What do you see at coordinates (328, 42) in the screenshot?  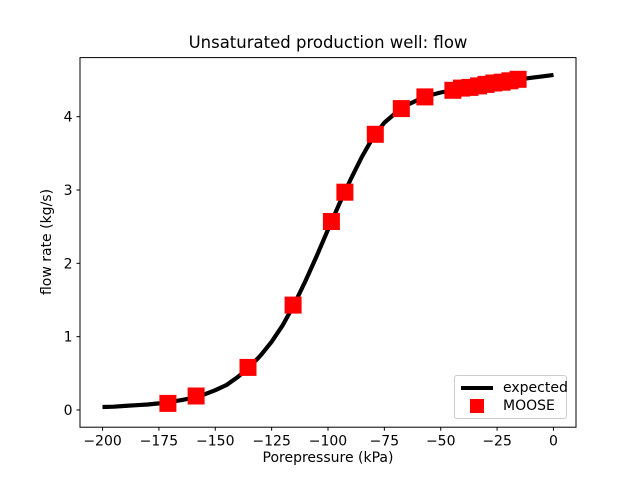 I see `chart-title: Unsaturated production well: flow` at bounding box center [328, 42].